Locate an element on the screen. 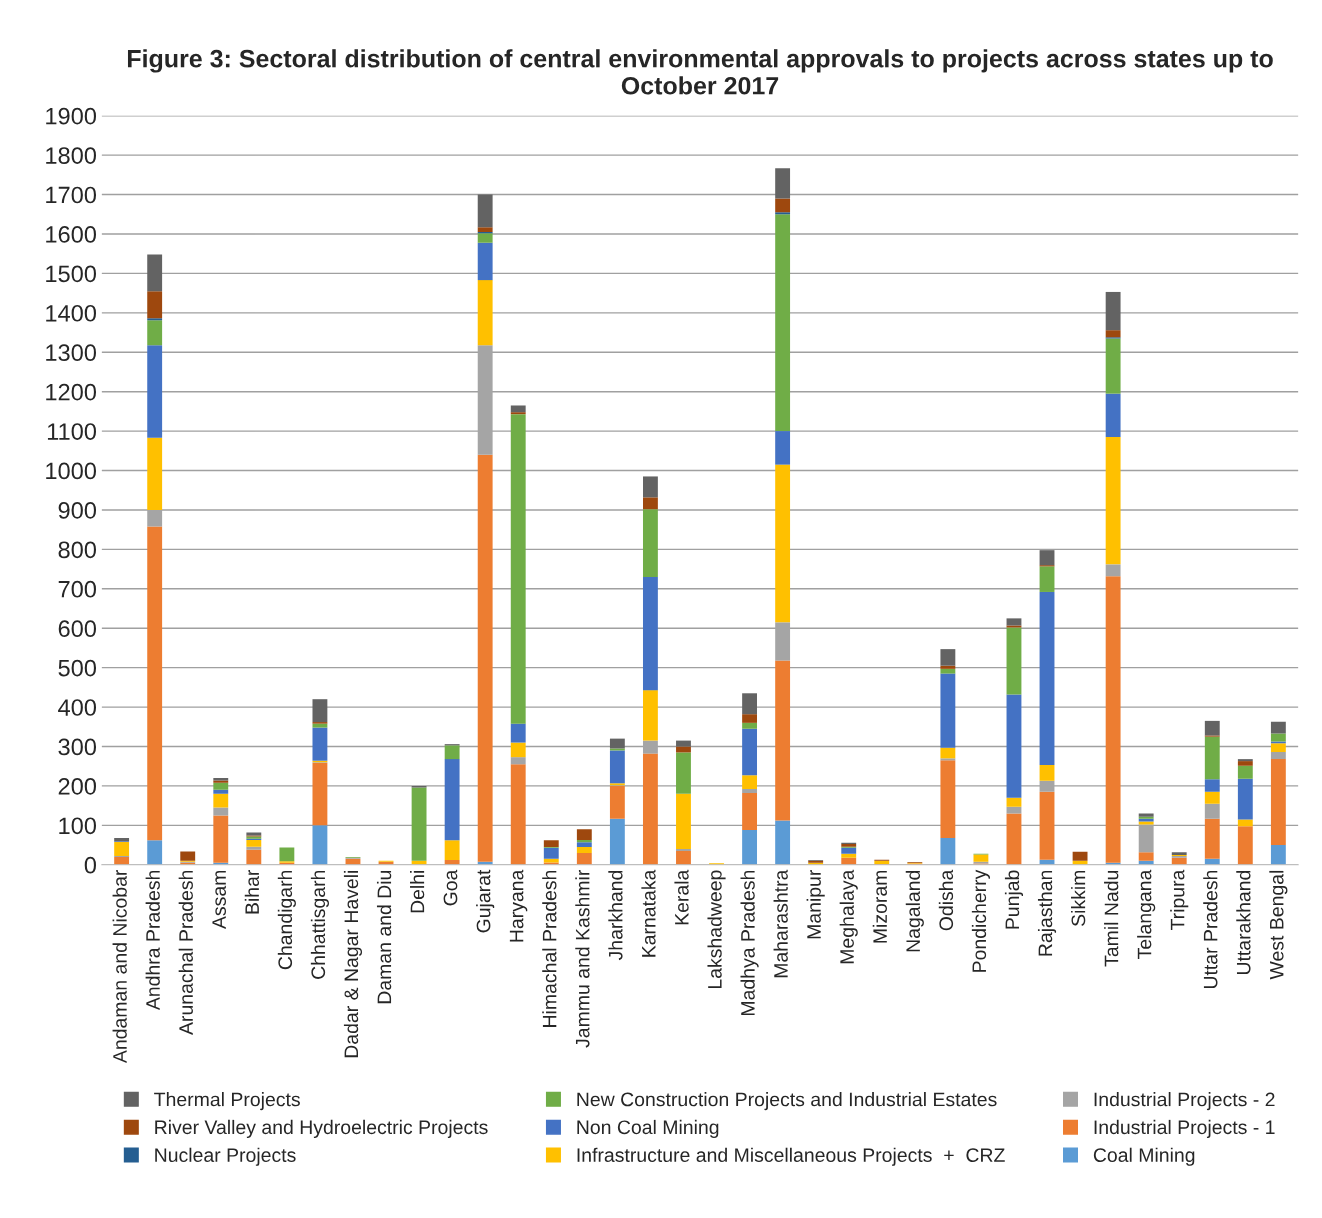 The width and height of the screenshot is (1322, 1218). x-tick-label: Uttar Pradesh is located at coordinates (1210, 929).